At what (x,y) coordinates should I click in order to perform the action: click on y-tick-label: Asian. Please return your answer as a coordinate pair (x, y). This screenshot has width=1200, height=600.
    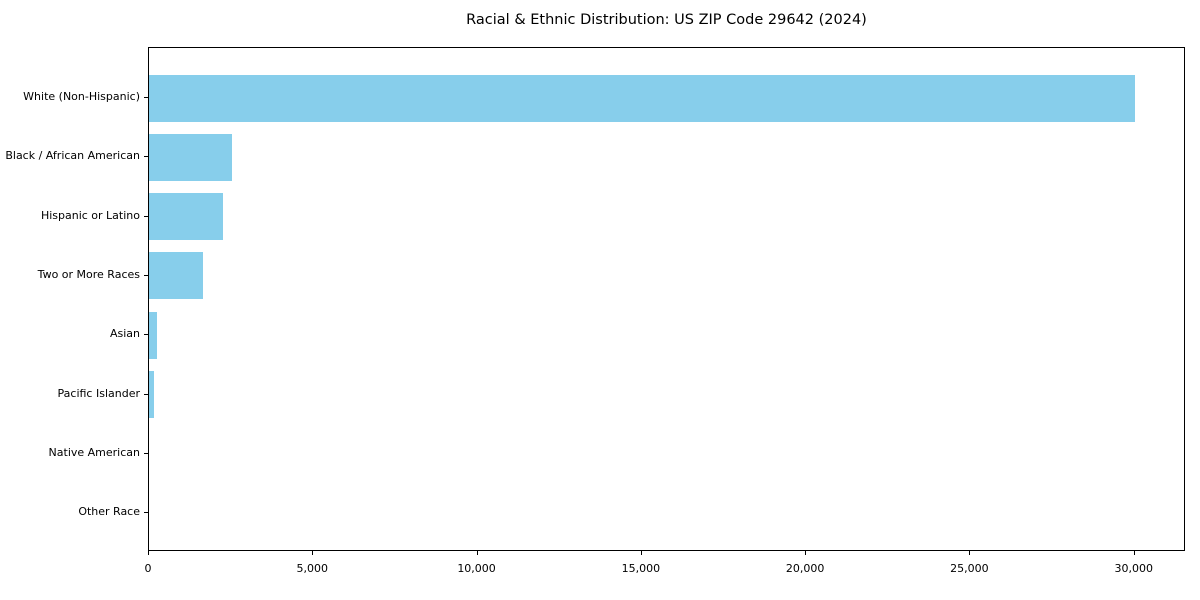
    Looking at the image, I should click on (124, 334).